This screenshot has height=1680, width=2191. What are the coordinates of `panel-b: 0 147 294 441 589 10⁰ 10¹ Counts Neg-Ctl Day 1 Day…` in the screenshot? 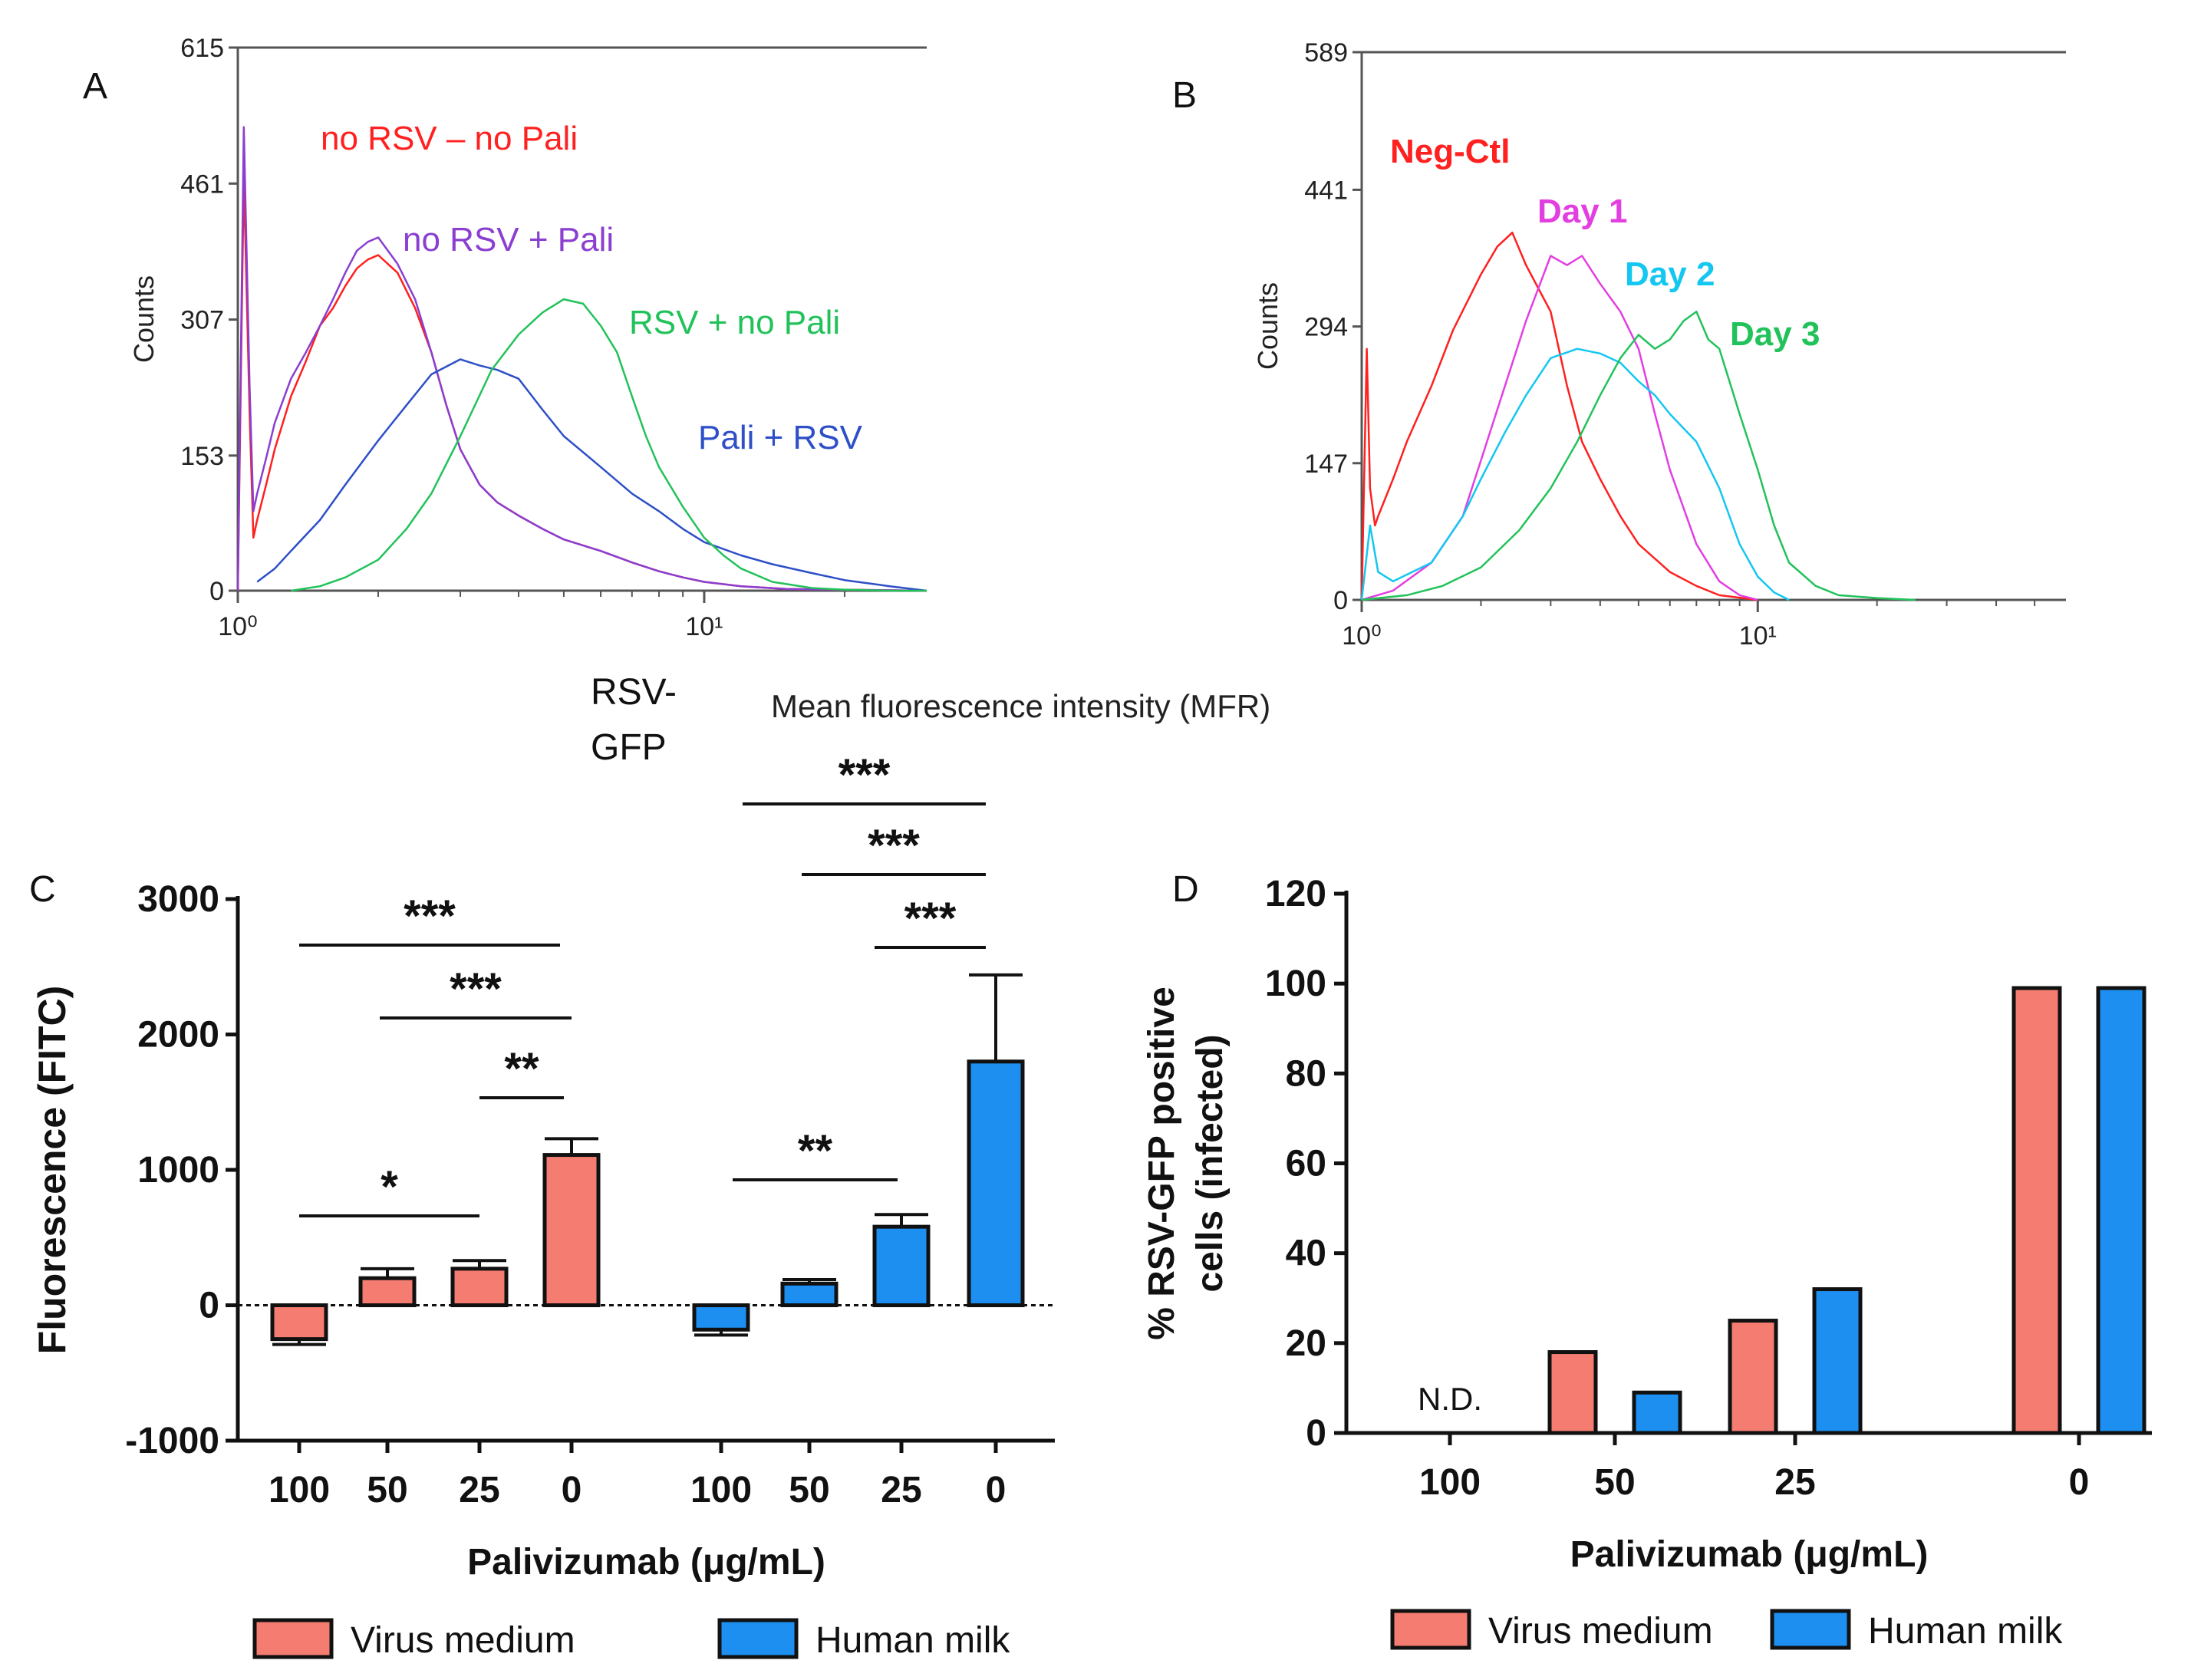 It's located at (1659, 344).